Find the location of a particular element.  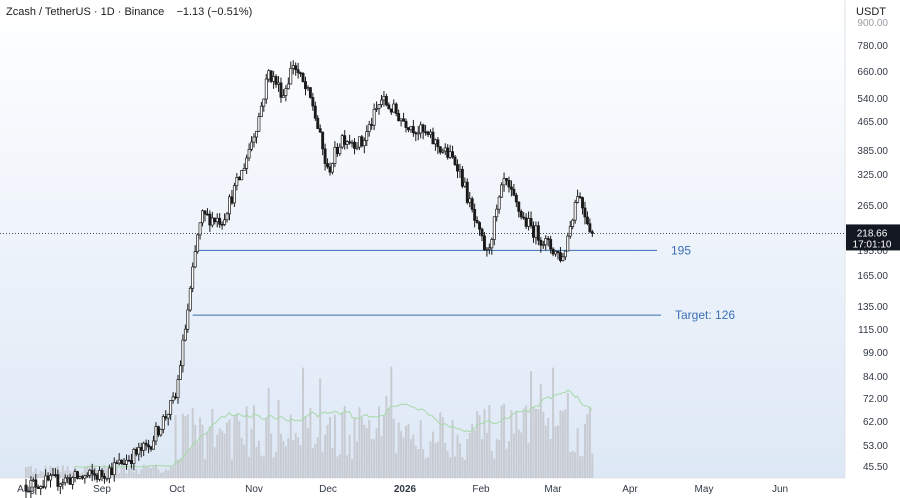

annotation-lines: 195 Target: 126 is located at coordinates (463, 282).